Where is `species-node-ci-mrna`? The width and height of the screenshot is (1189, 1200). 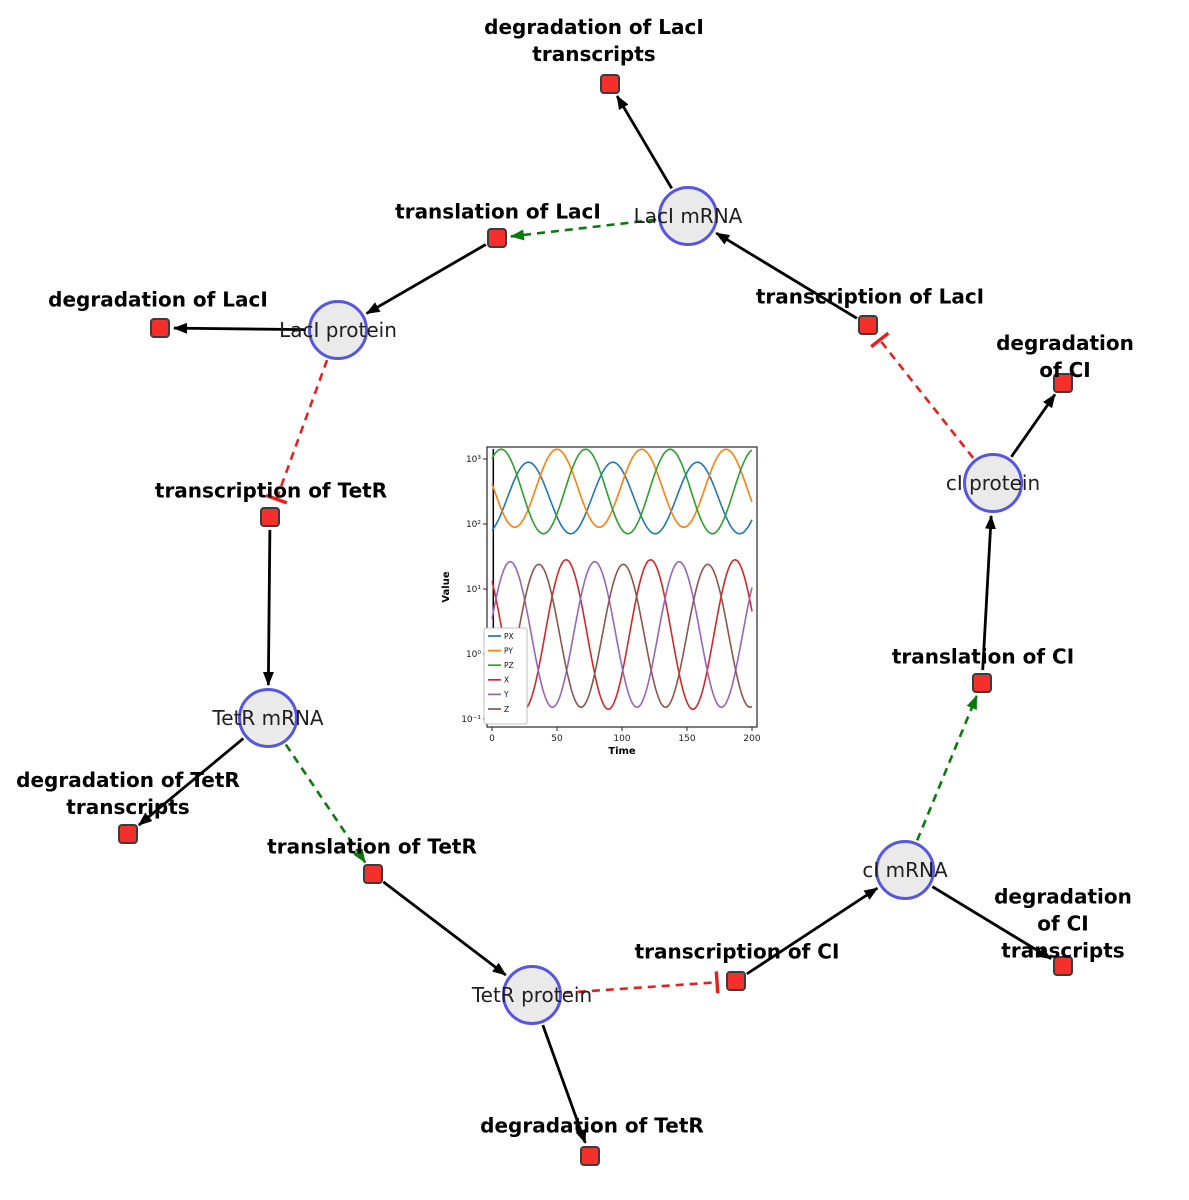
species-node-ci-mrna is located at coordinates (905, 870).